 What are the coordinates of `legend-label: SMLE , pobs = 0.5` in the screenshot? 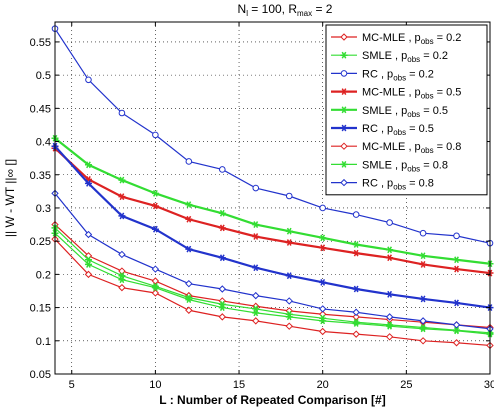 It's located at (405, 112).